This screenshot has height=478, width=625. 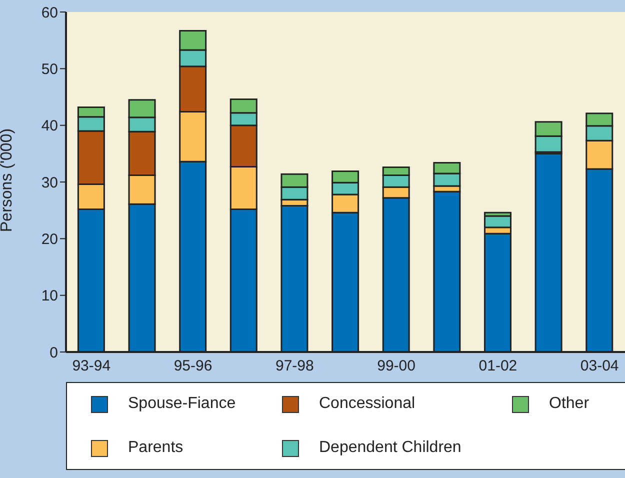 I want to click on y-tick-label: 60, so click(x=49, y=13).